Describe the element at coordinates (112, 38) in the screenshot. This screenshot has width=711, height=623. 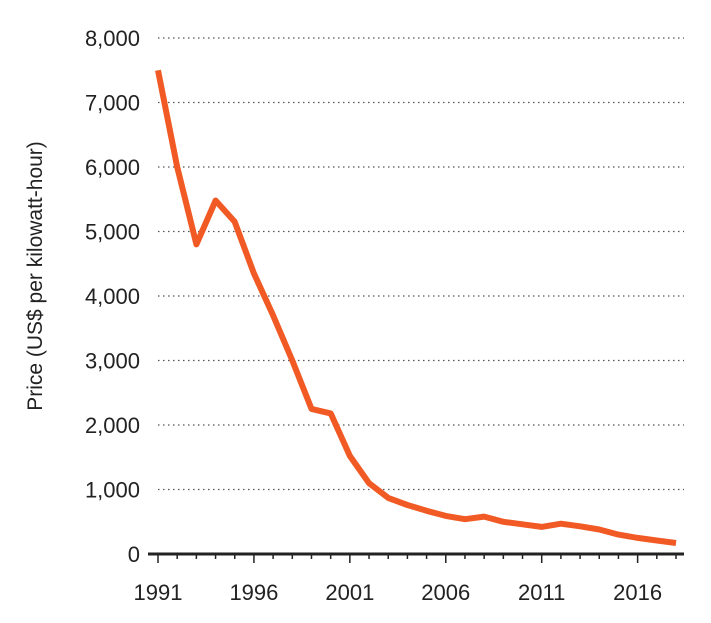
I see `y-tick-label: 8,000` at that location.